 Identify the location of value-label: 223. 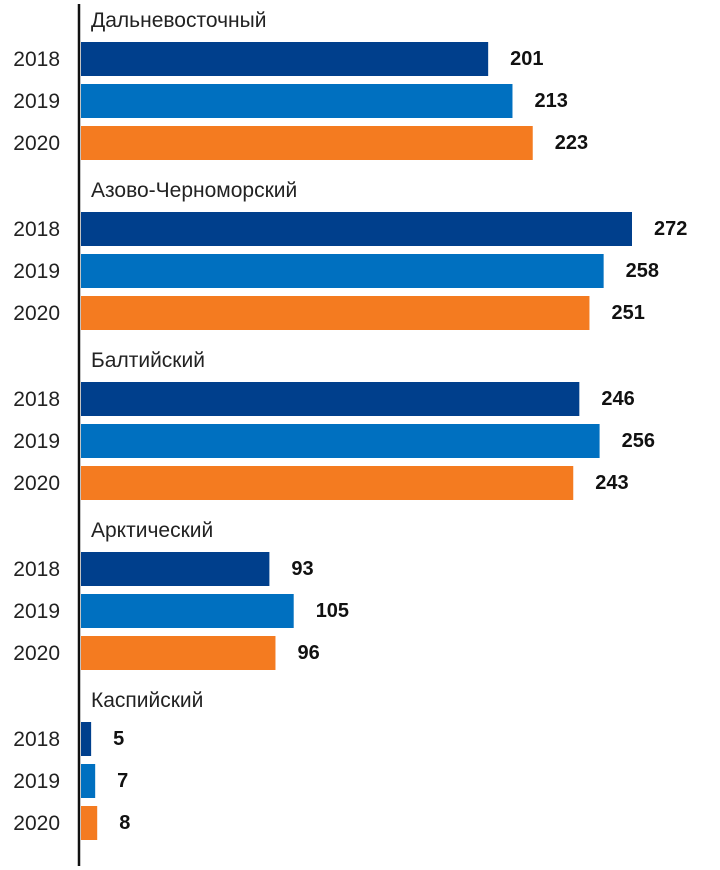
(571, 143).